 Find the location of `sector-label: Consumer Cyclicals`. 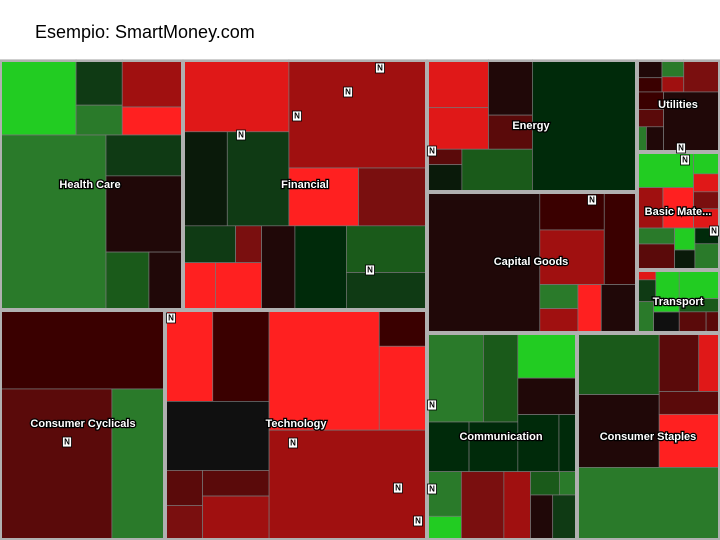

sector-label: Consumer Cyclicals is located at coordinates (82, 424).